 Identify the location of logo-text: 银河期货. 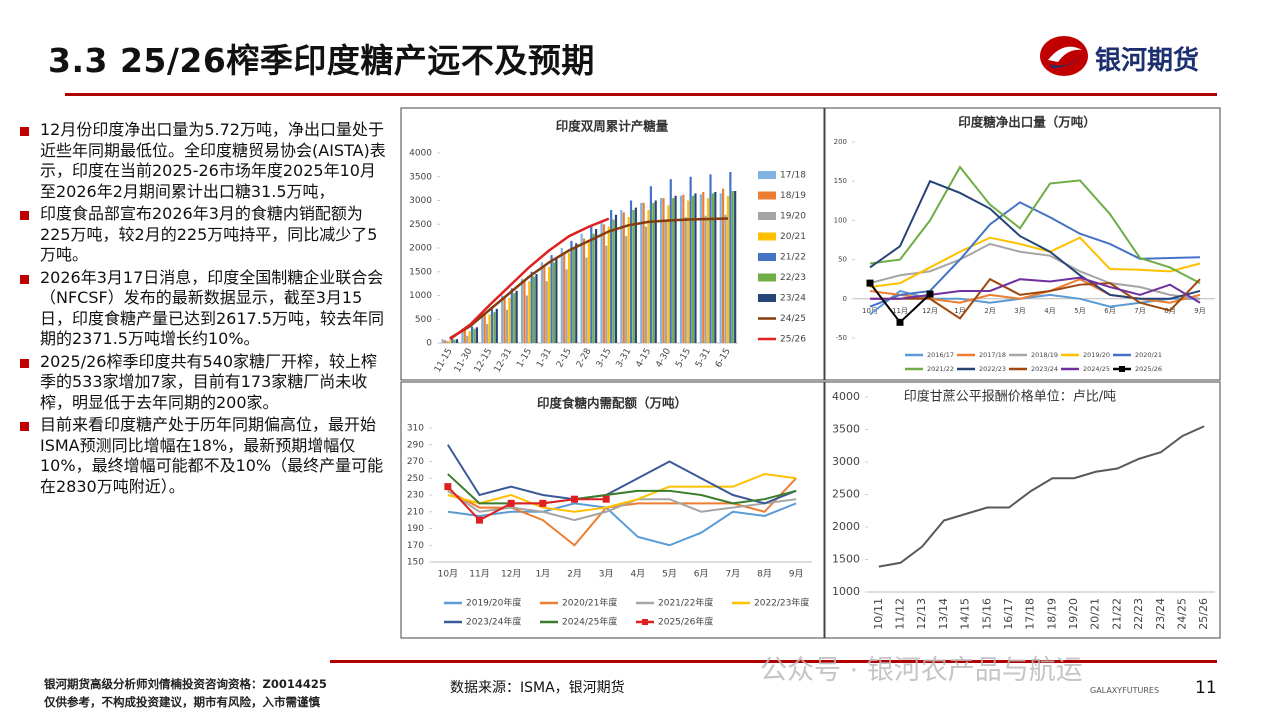
(1147, 61).